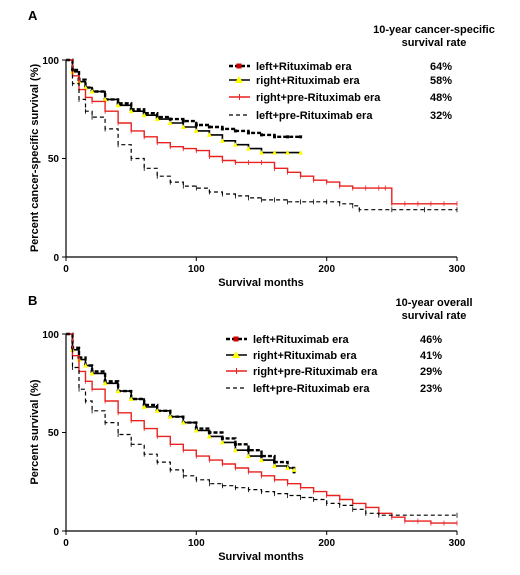  I want to click on panel-b-legend-header: 10-year overall survival rate, so click(433, 309).